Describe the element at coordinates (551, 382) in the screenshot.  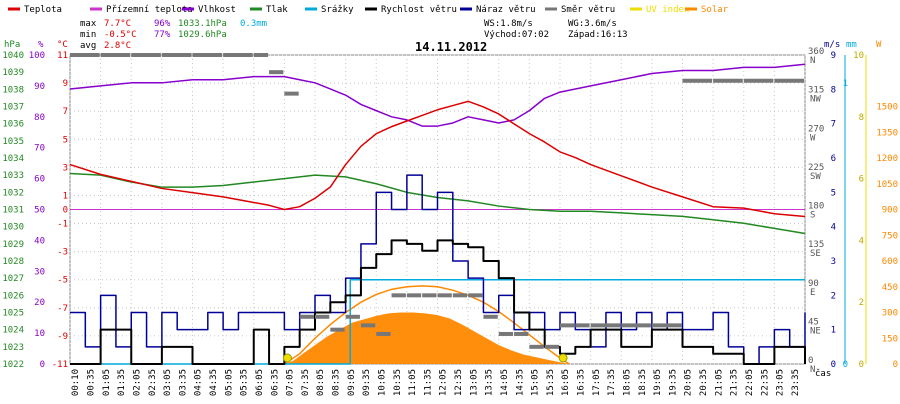
I see `x-tick-label: 15:35` at that location.